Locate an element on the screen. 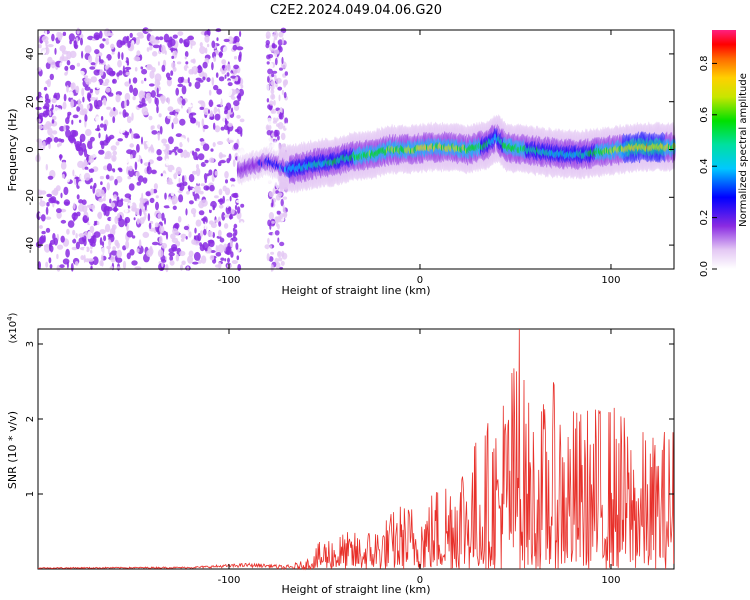 This screenshot has width=750, height=600. chart-title: C2E2.2024.049.04.06.G20 is located at coordinates (356, 10).